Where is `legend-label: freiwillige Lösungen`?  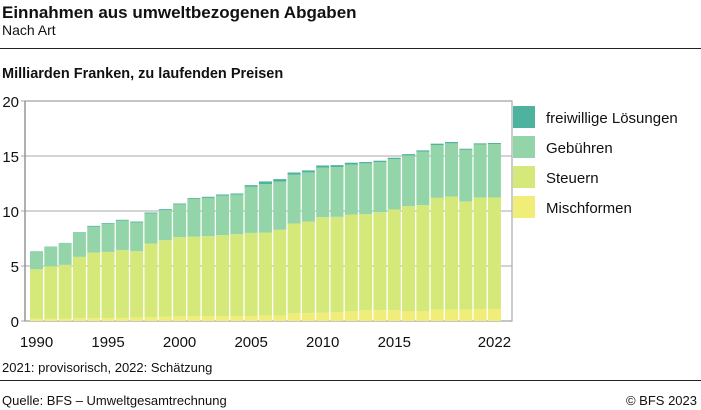 legend-label: freiwillige Lösungen is located at coordinates (612, 118).